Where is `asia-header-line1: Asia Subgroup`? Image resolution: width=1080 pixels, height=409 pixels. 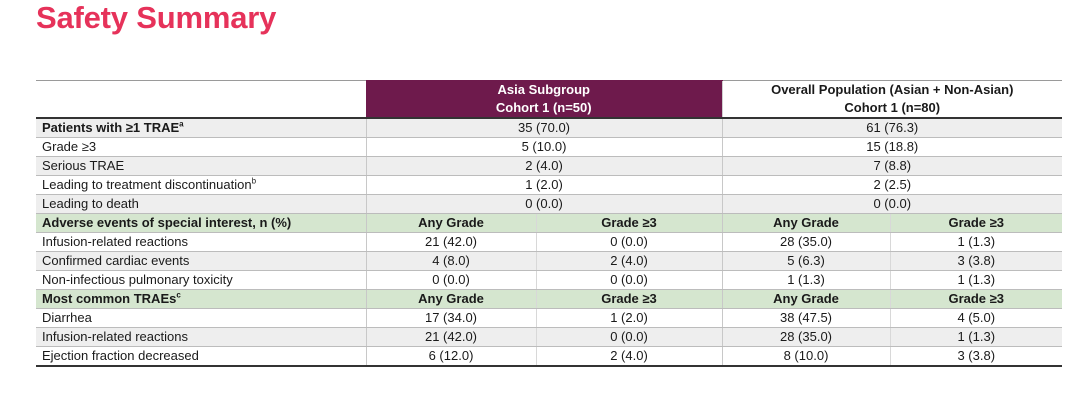
asia-header-line1: Asia Subgroup is located at coordinates (543, 89).